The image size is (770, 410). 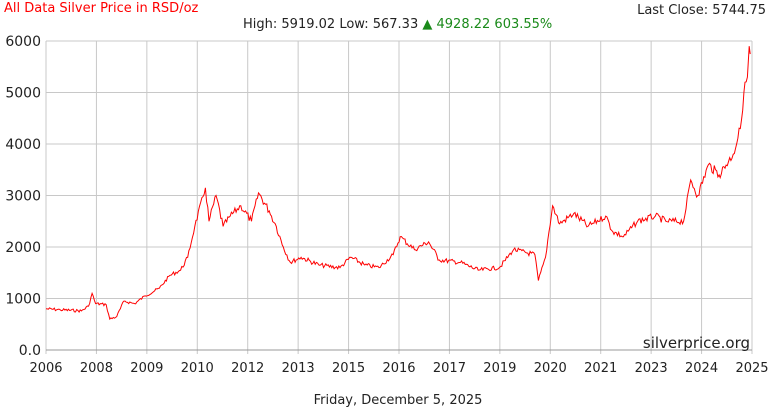 I want to click on last-close-value: 5744.75, so click(x=739, y=10).